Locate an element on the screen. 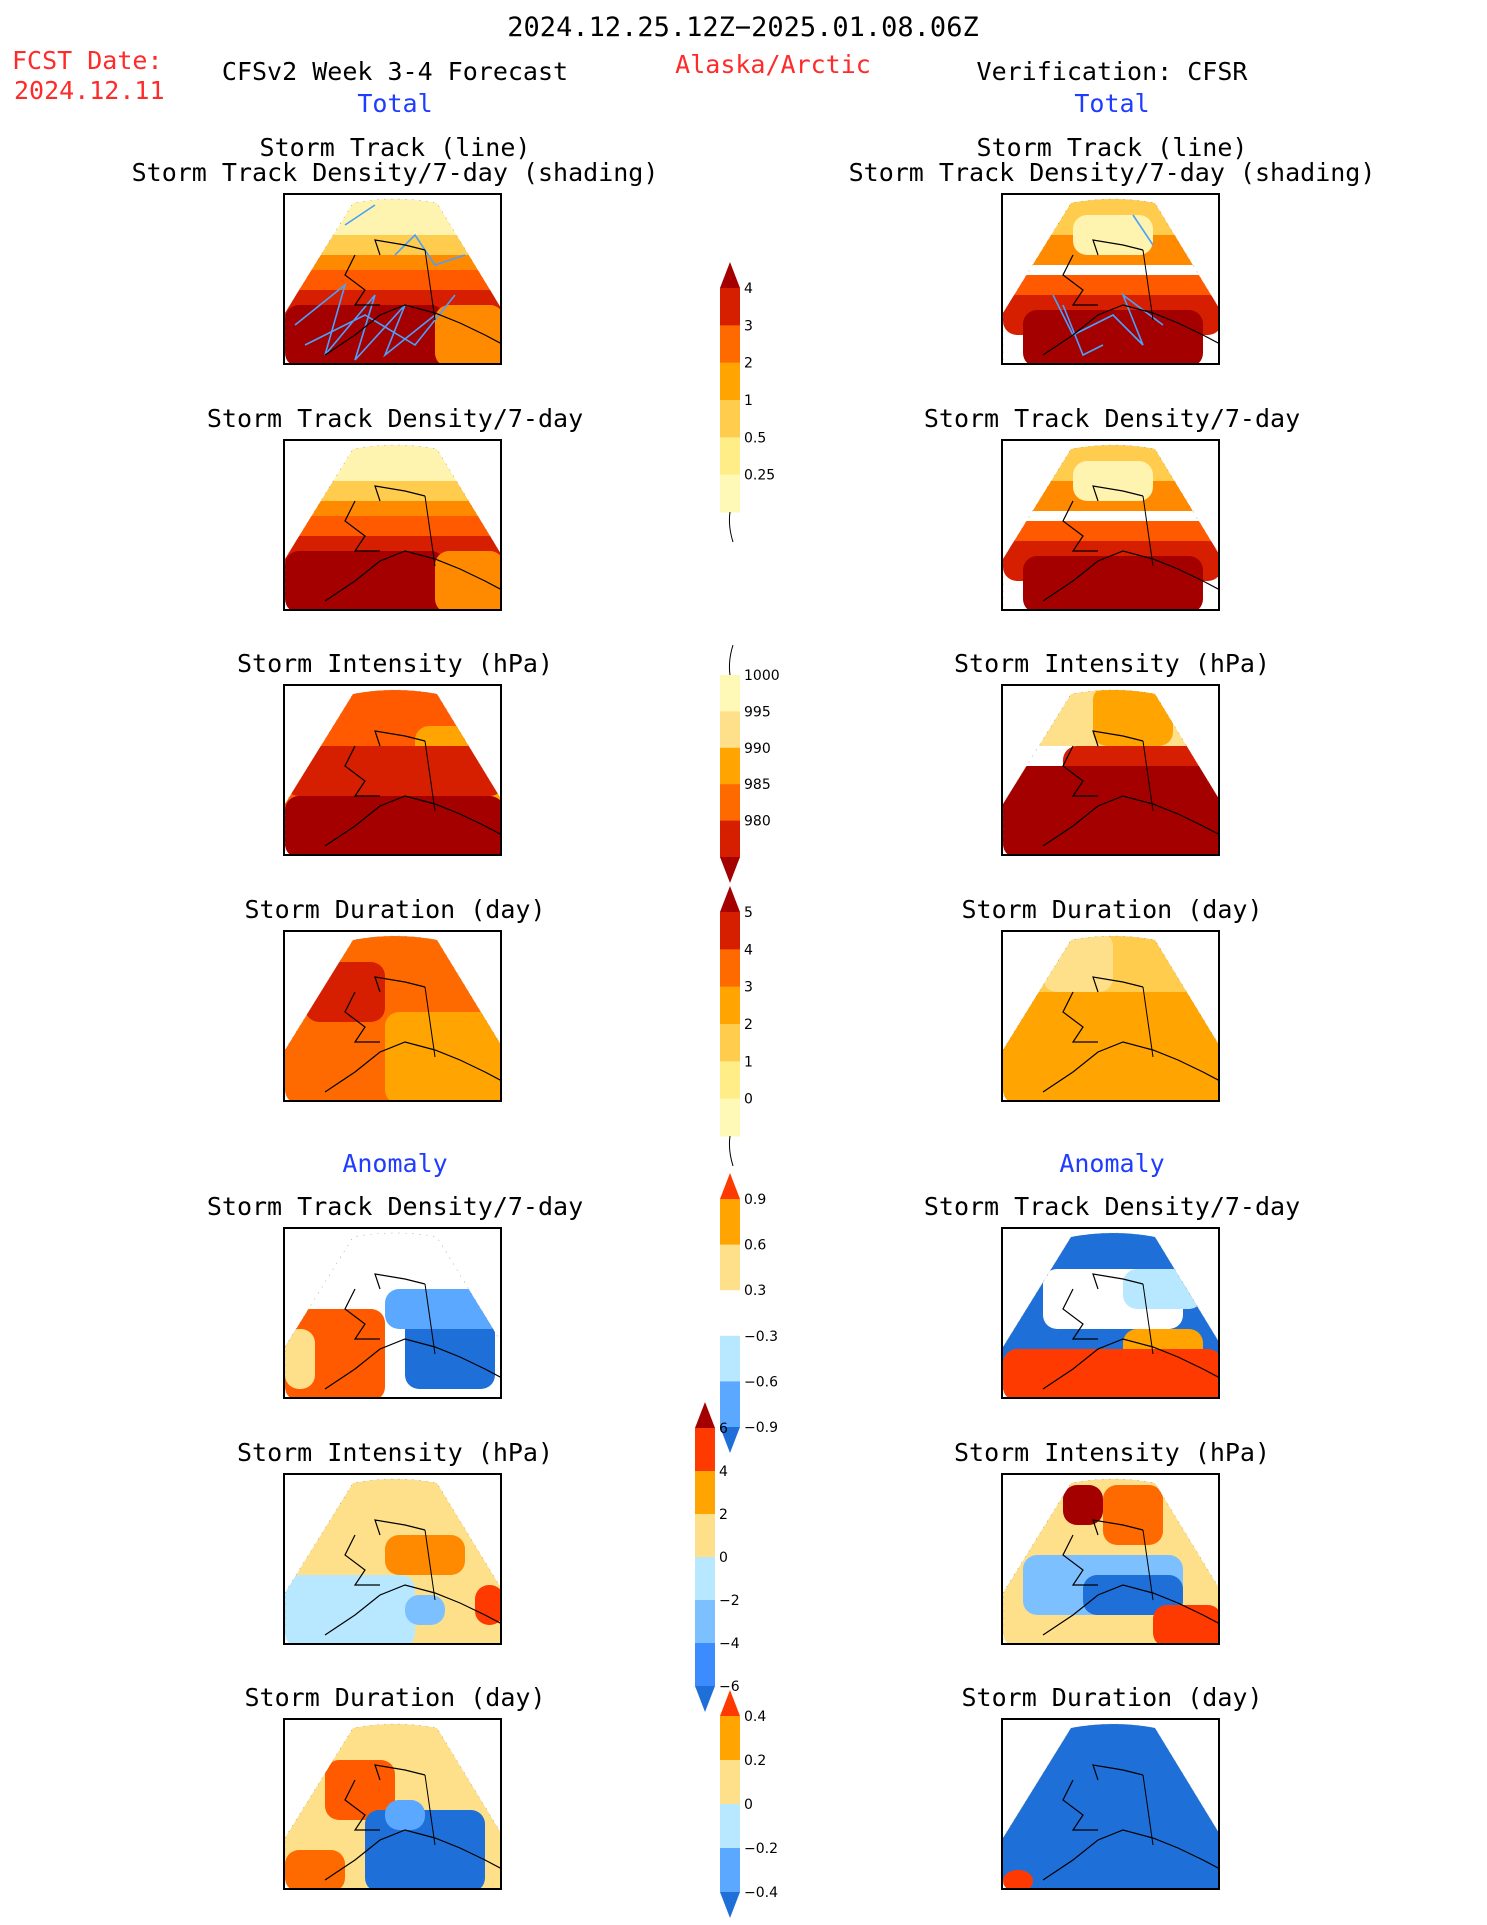 The height and width of the screenshot is (1925, 1487). fcst-date-value: 2024.12.11 is located at coordinates (89, 90).